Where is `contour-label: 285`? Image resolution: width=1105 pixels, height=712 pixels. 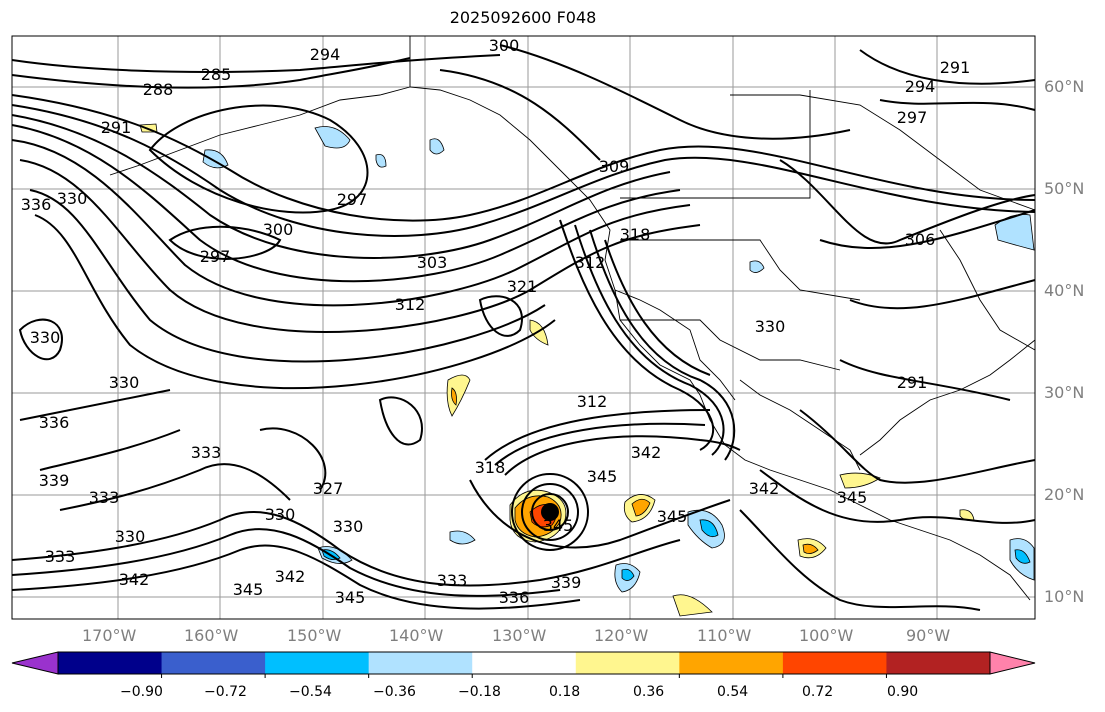 contour-label: 285 is located at coordinates (216, 74).